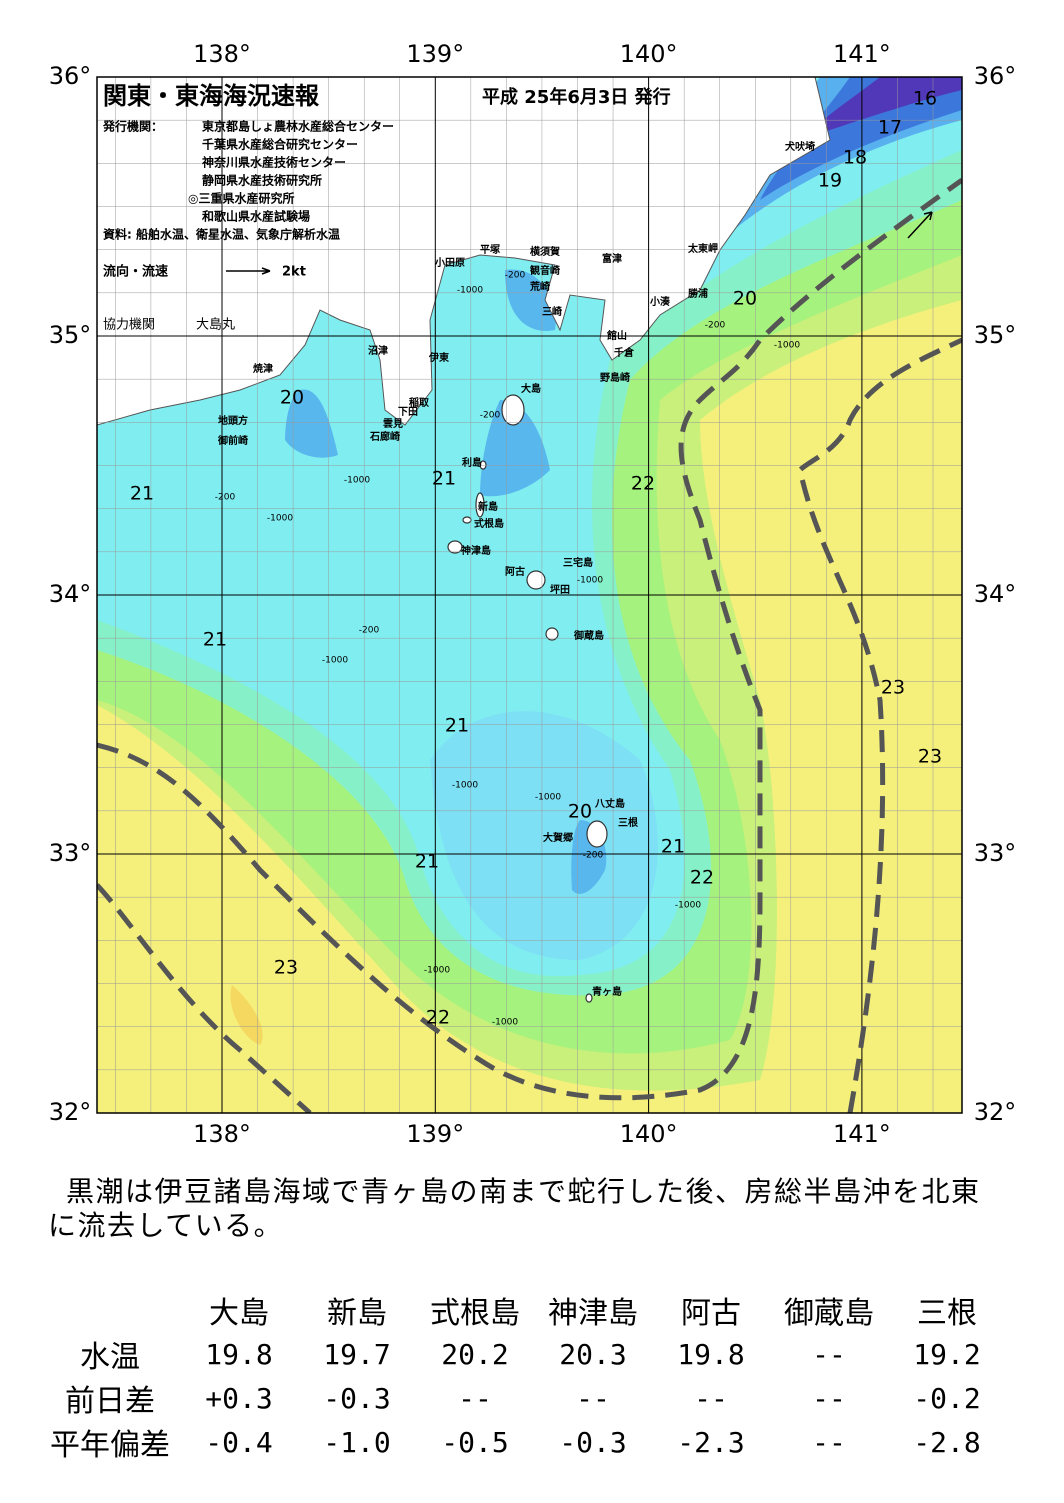  What do you see at coordinates (378, 350) in the screenshot?
I see `place-name: 沼津` at bounding box center [378, 350].